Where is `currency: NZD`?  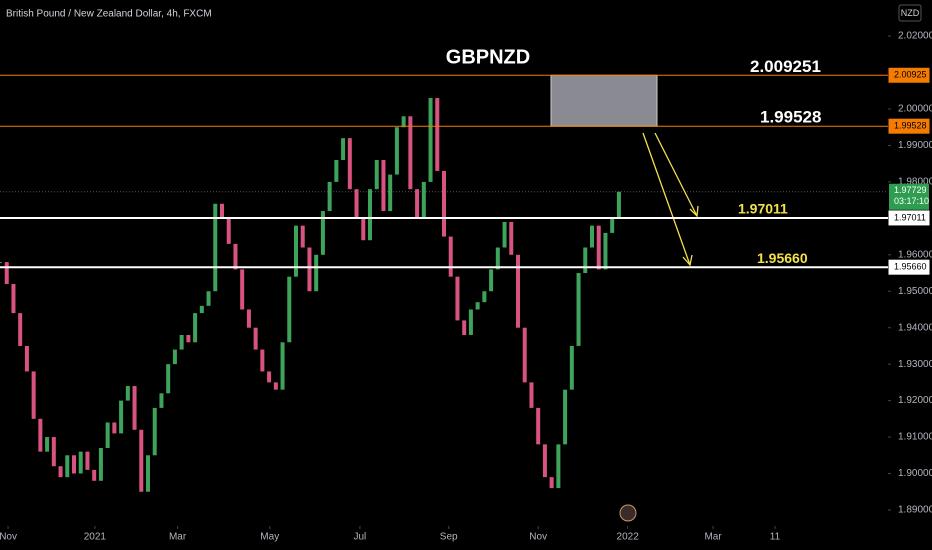 currency: NZD is located at coordinates (910, 13).